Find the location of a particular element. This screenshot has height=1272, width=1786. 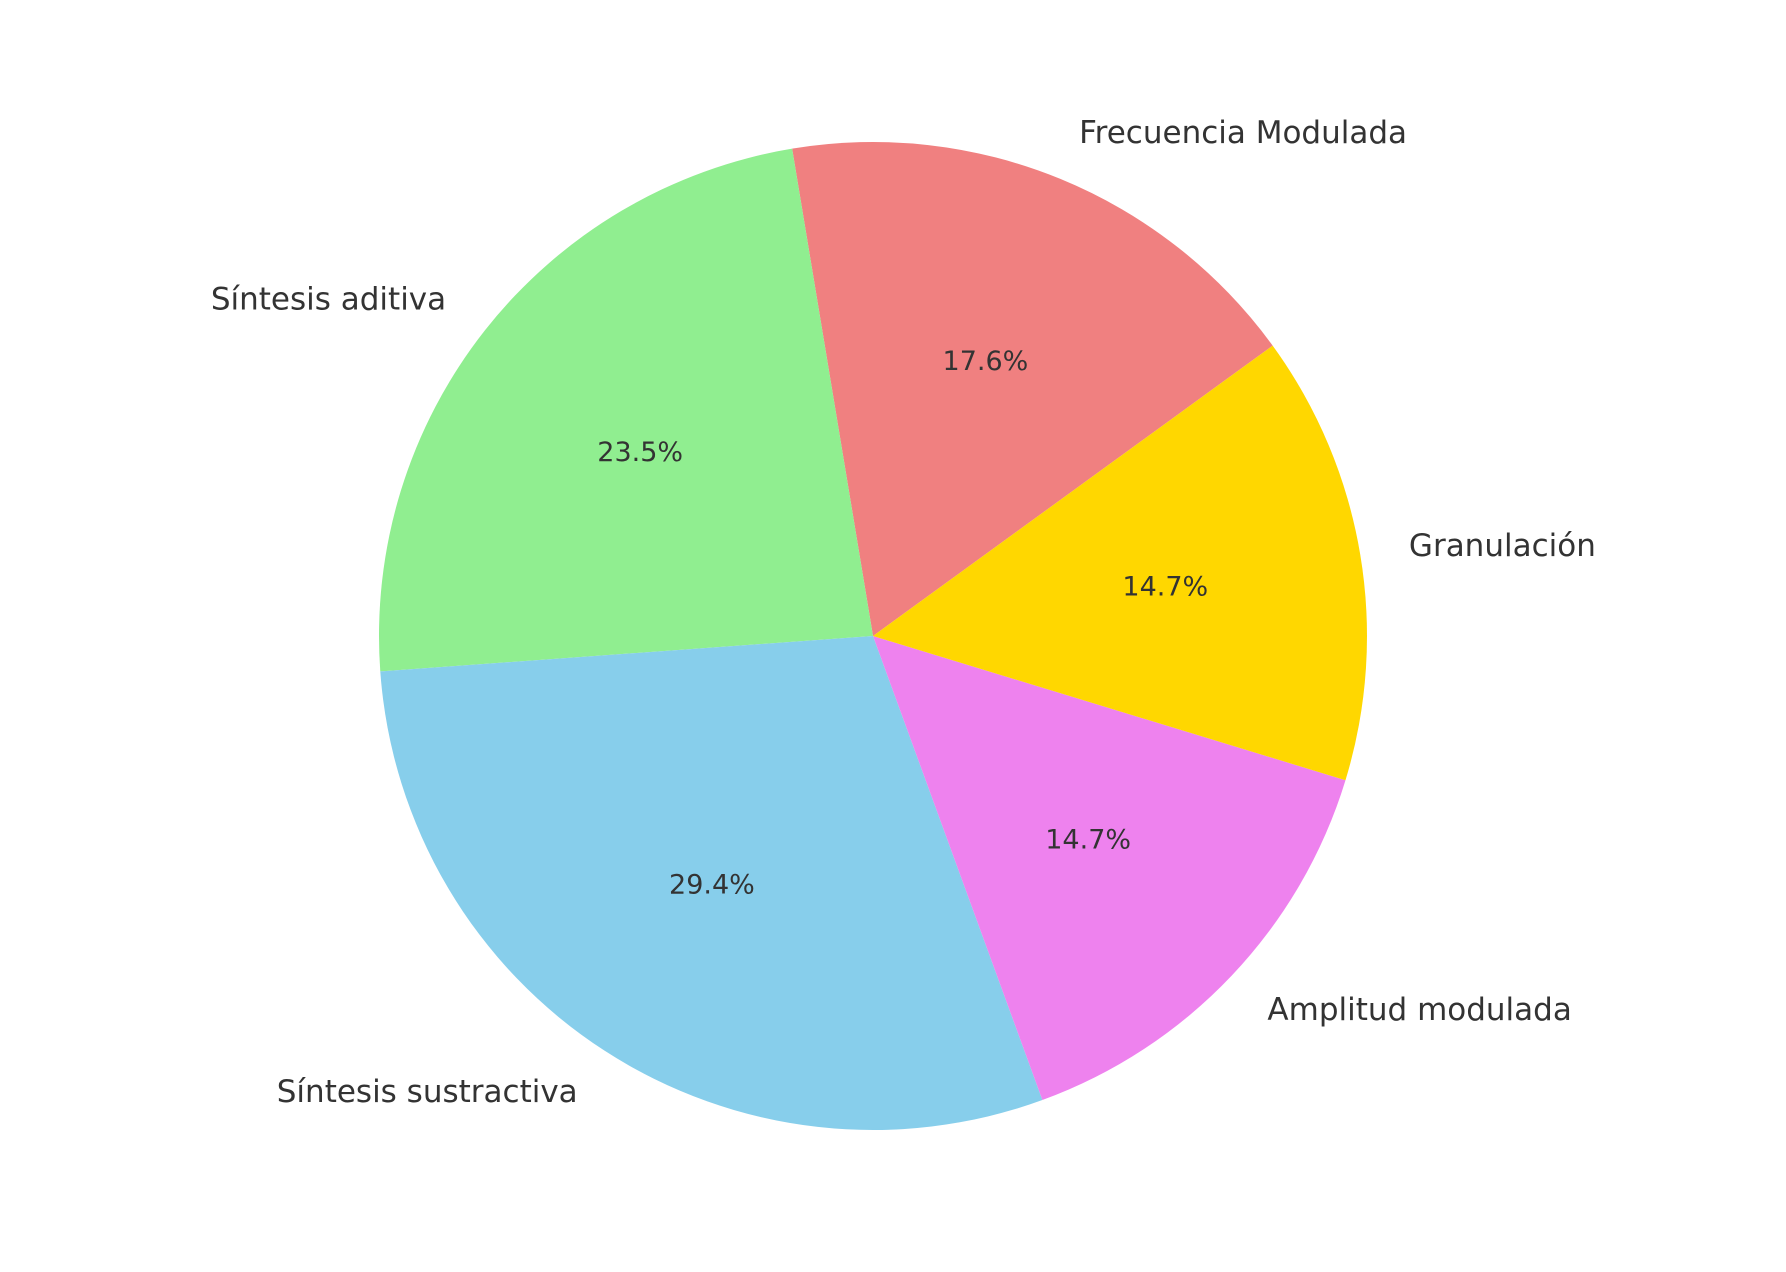

pie-slice-sintesis-aditiva is located at coordinates (625, 410).